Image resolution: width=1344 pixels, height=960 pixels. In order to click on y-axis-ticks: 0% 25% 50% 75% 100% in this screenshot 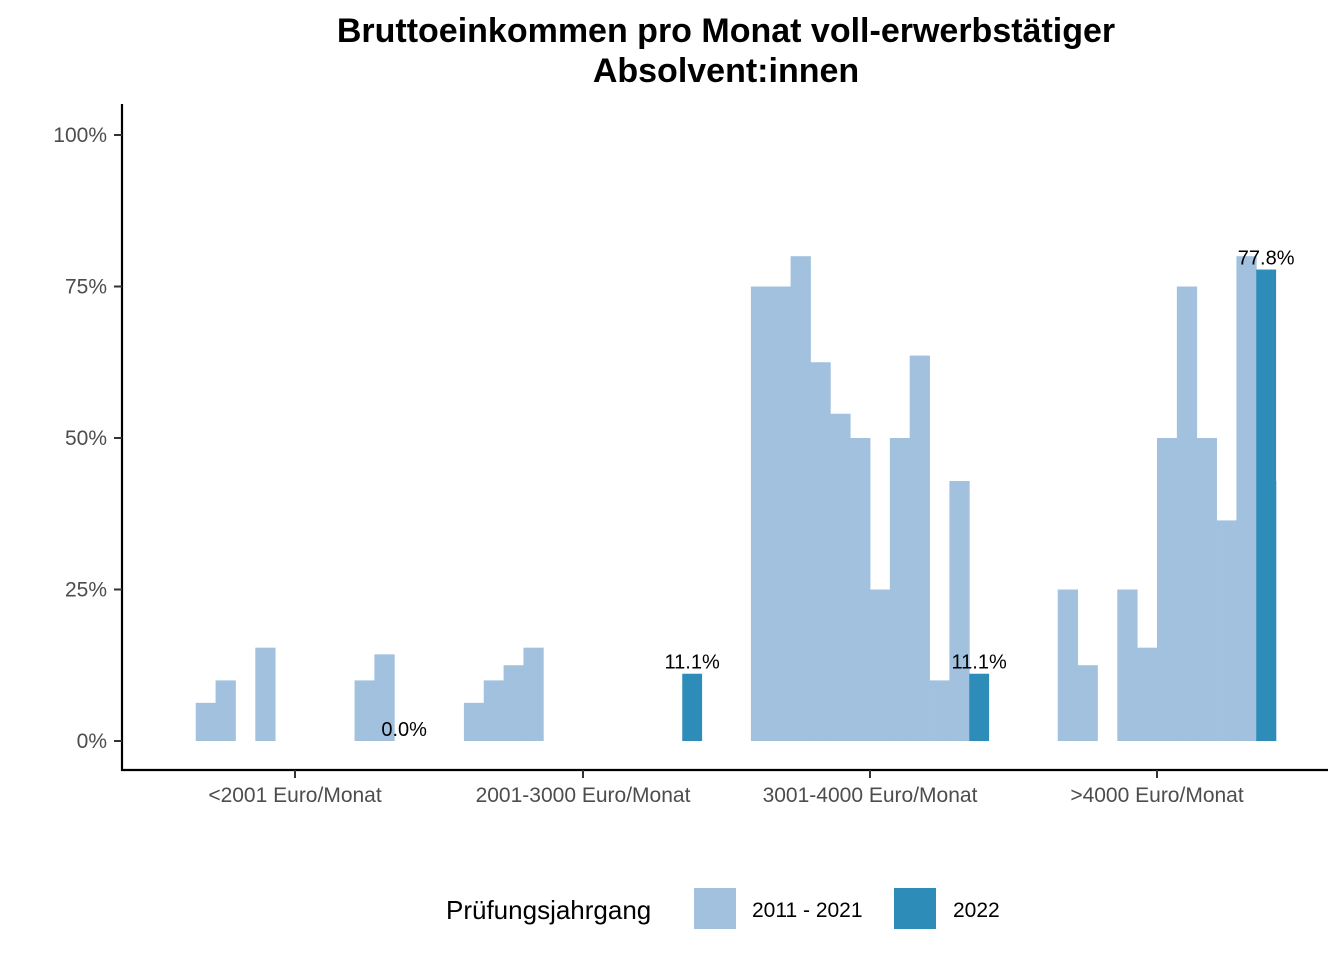, I will do `click(87, 438)`.